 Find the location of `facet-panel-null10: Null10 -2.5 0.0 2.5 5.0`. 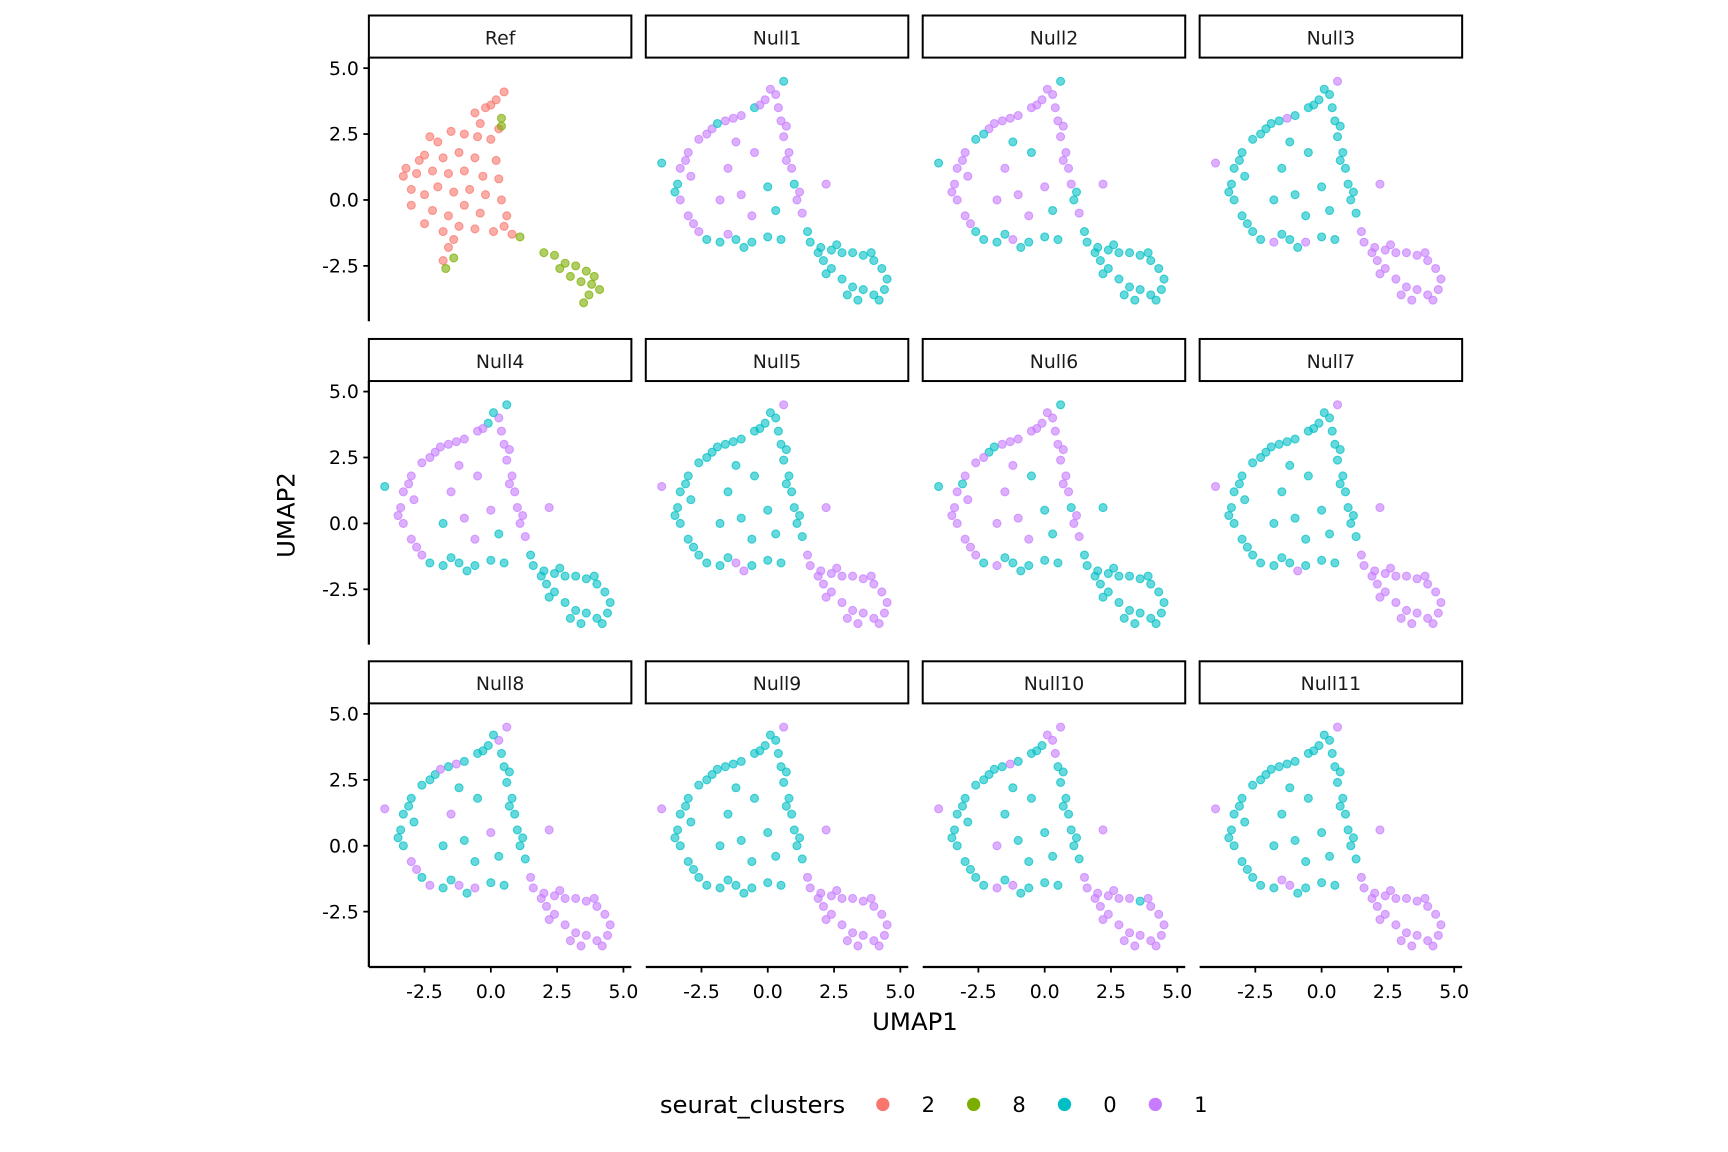

facet-panel-null10: Null10 -2.5 0.0 2.5 5.0 is located at coordinates (1056, 831).